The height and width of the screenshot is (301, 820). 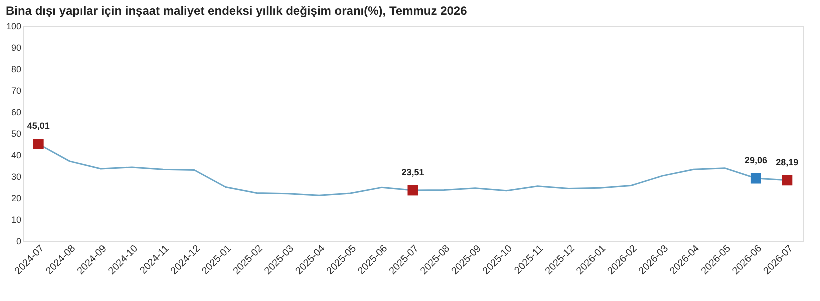 What do you see at coordinates (16, 48) in the screenshot?
I see `y-tick-label: 90` at bounding box center [16, 48].